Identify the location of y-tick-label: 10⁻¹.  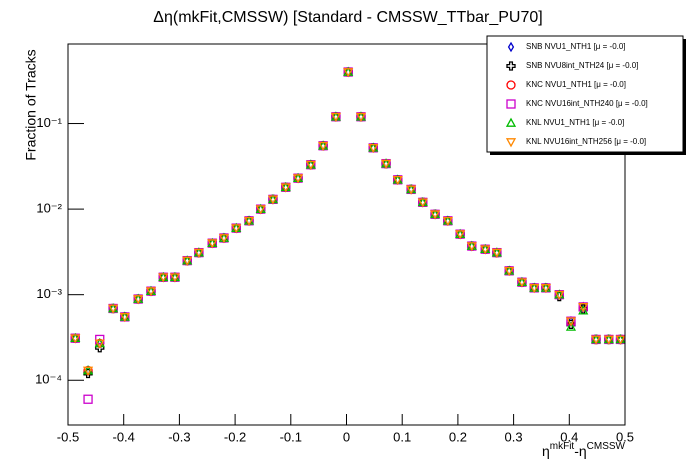
(49, 122).